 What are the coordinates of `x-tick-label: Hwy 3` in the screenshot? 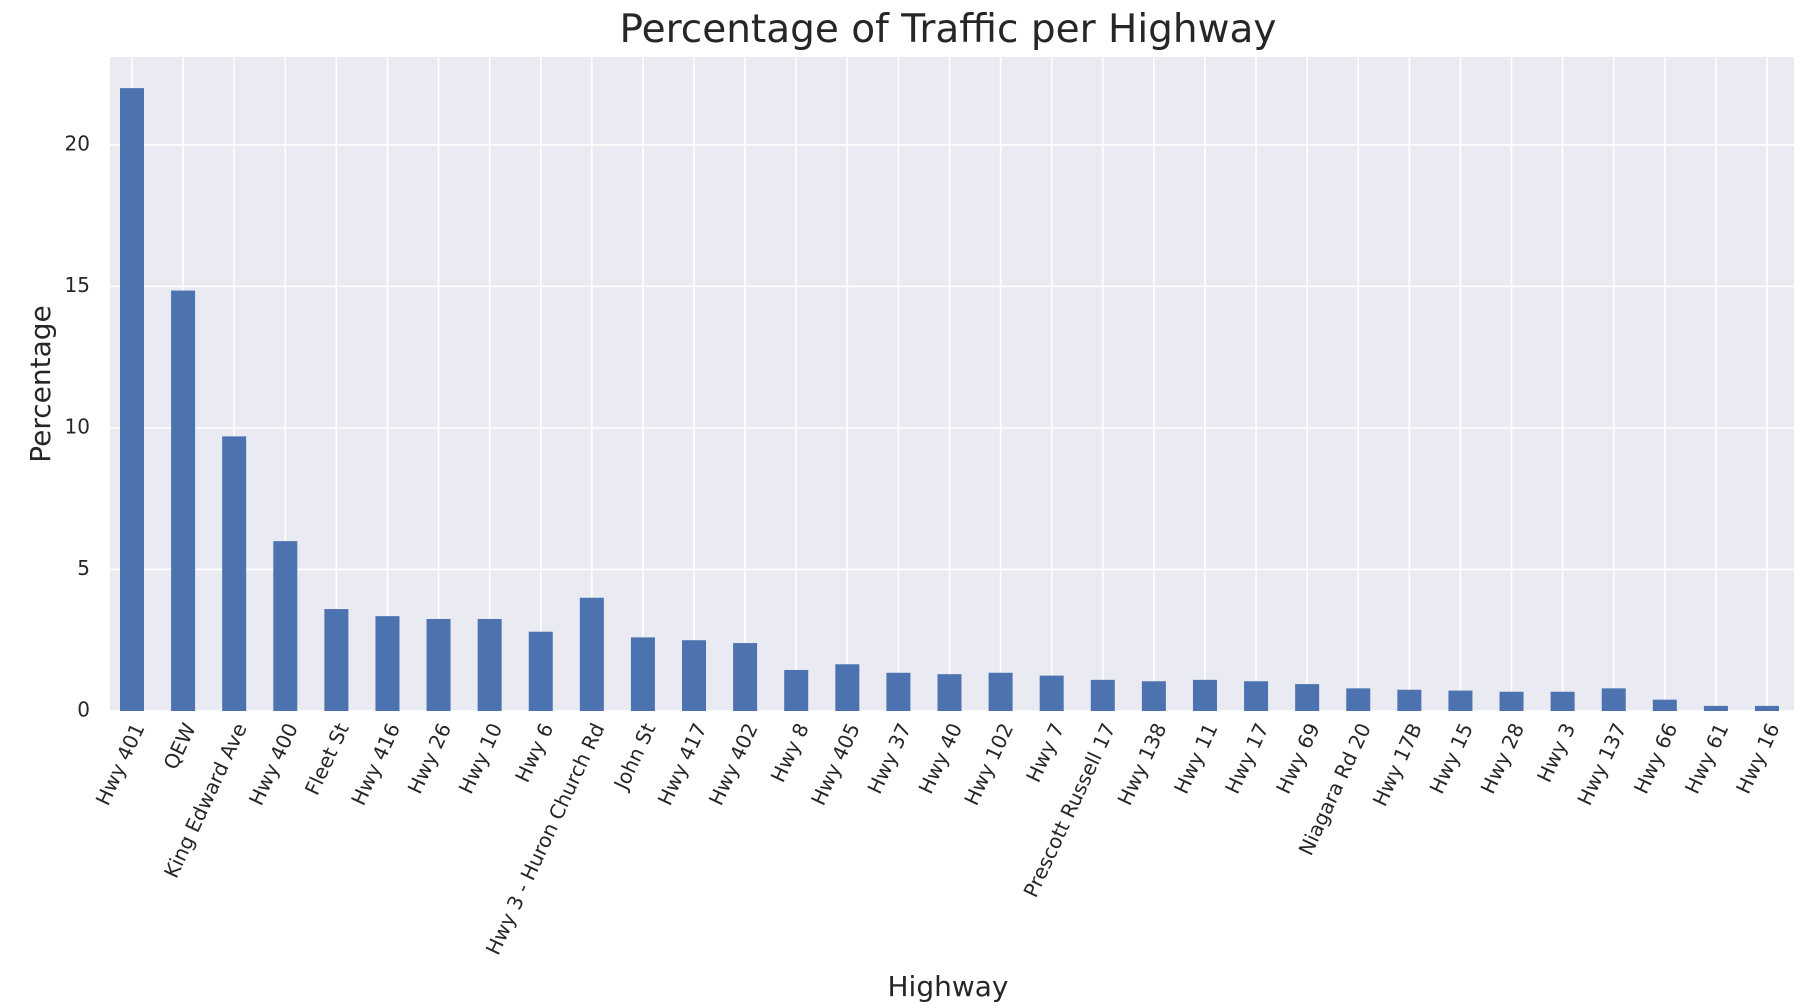 It's located at (1556, 752).